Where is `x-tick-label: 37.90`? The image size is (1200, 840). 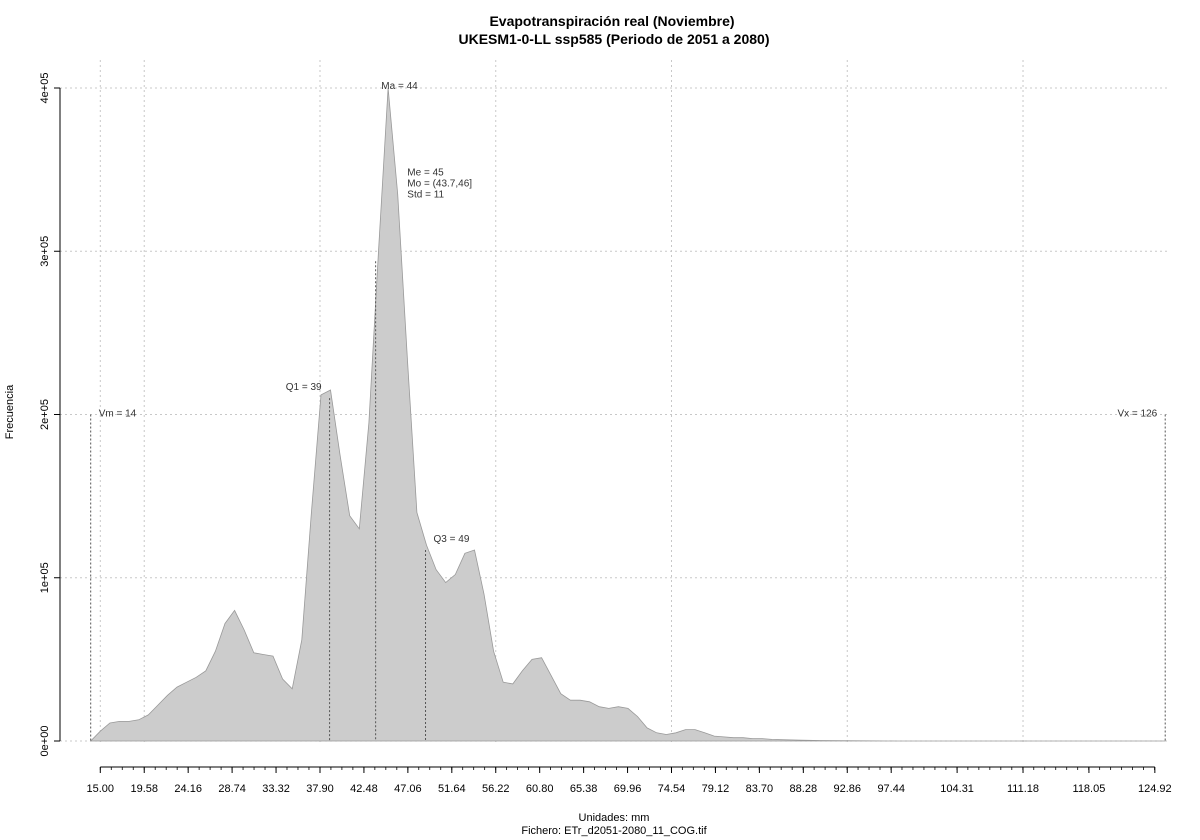
x-tick-label: 37.90 is located at coordinates (320, 789).